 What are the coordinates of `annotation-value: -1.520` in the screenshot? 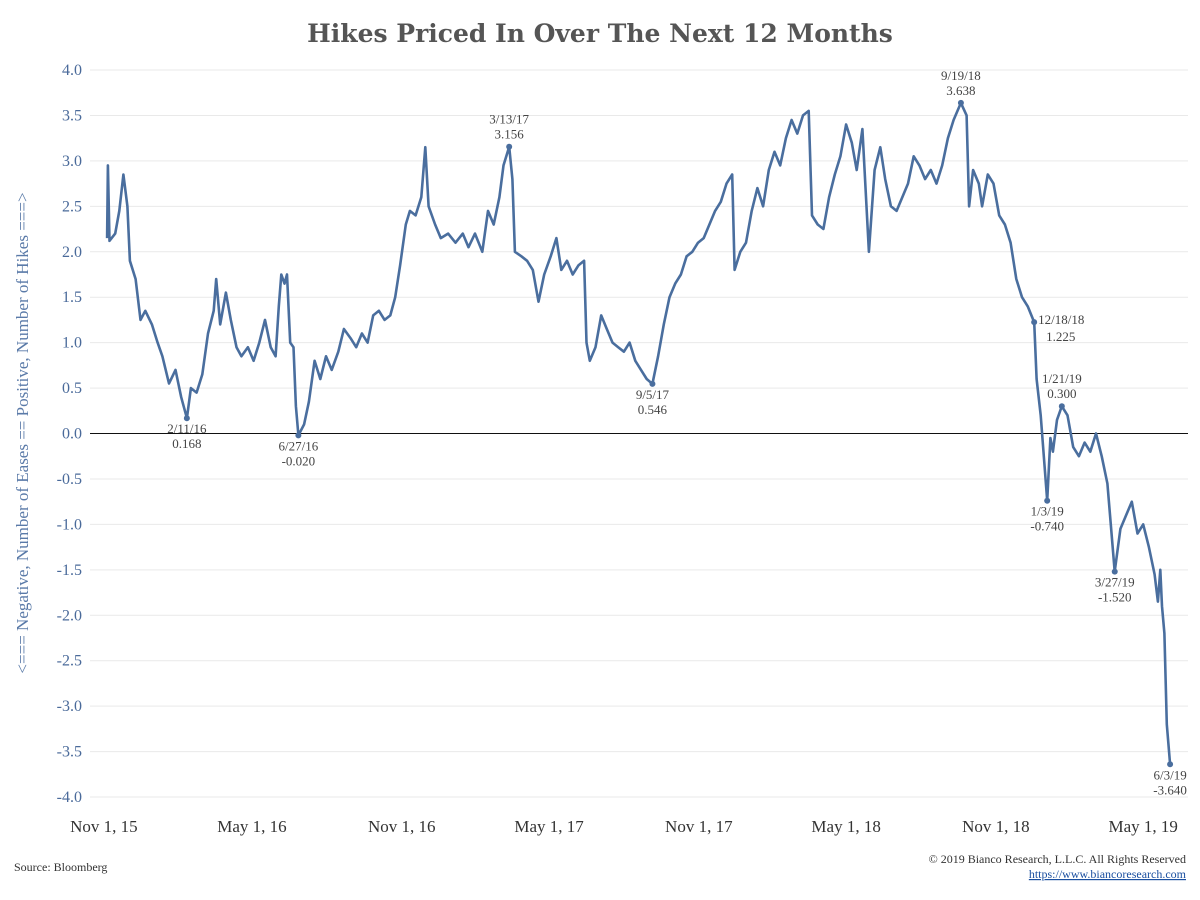 It's located at (1115, 597).